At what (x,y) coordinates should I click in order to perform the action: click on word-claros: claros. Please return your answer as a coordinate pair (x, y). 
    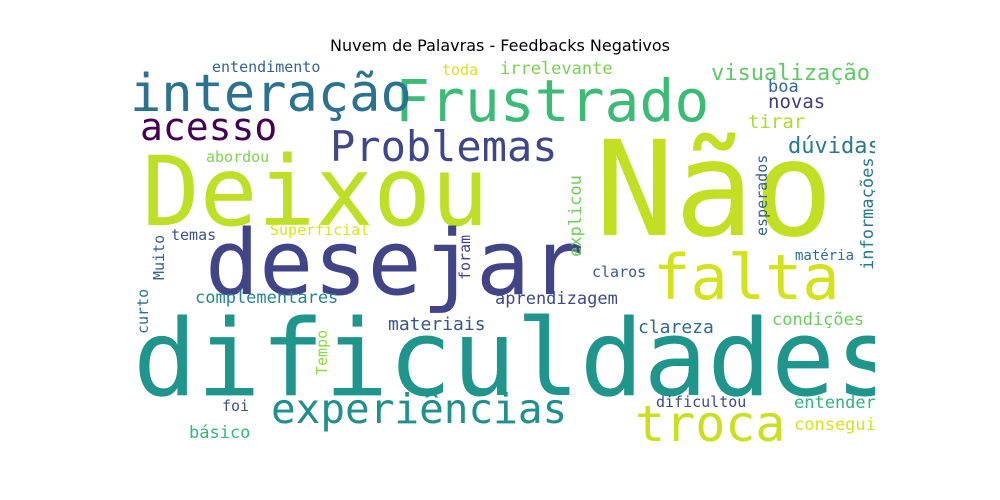
    Looking at the image, I should click on (619, 272).